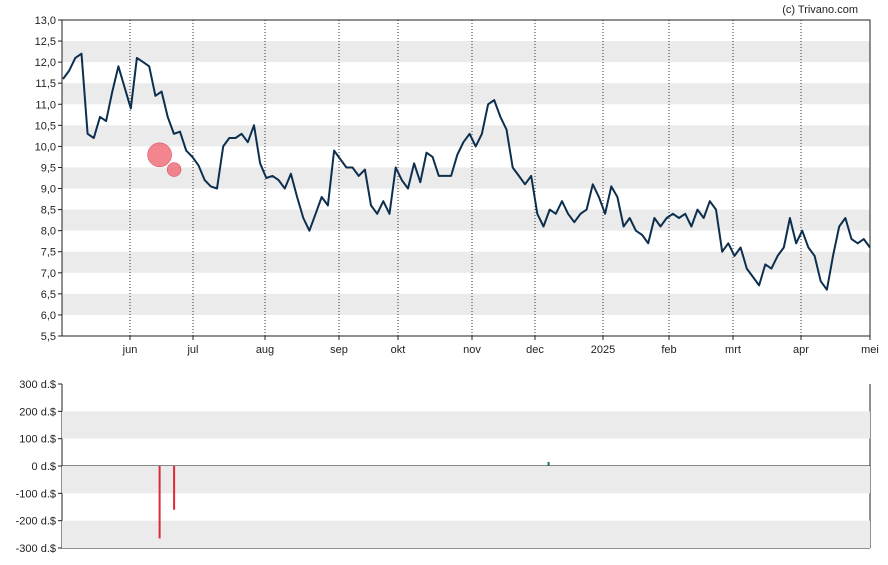 This screenshot has width=888, height=565. Describe the element at coordinates (48, 295) in the screenshot. I see `y-tick-label: 6,5` at that location.